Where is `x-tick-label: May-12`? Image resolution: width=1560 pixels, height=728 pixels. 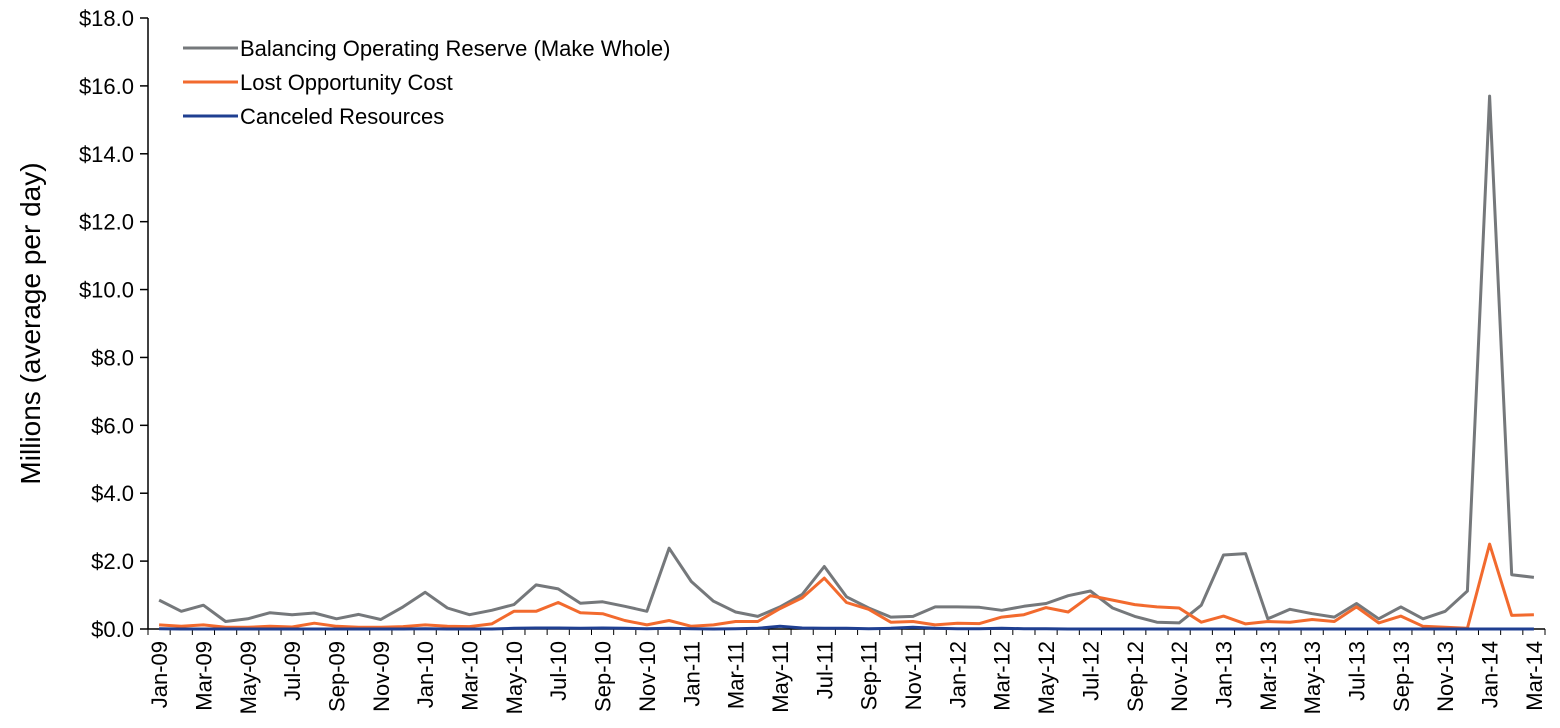
x-tick-label: May-12 is located at coordinates (1046, 677).